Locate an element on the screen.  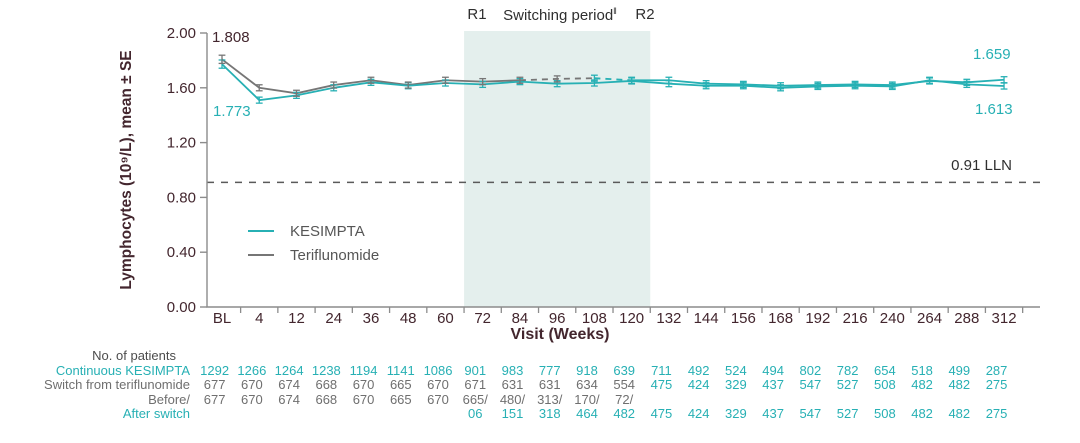
switching-period-shading is located at coordinates (557, 169).